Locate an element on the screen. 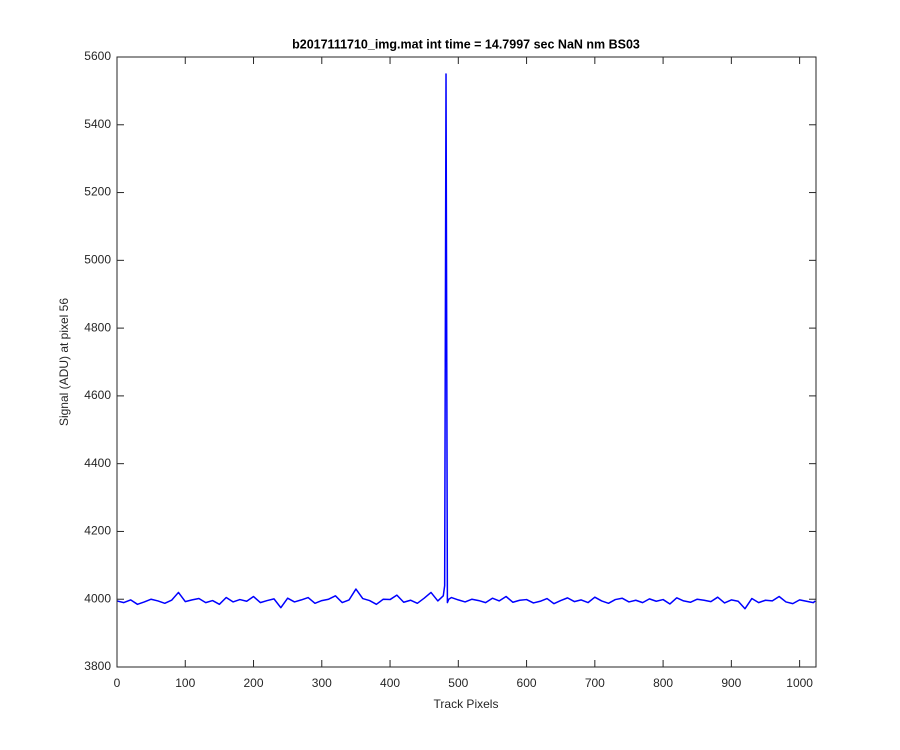  y-tick-label: 5400 is located at coordinates (97, 124).